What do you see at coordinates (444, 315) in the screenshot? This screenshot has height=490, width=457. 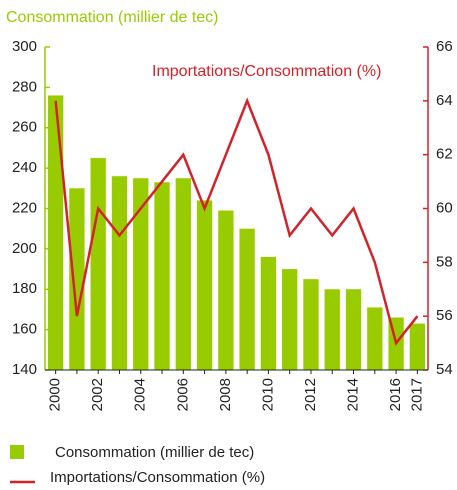 I see `y2-tick-label: 56` at bounding box center [444, 315].